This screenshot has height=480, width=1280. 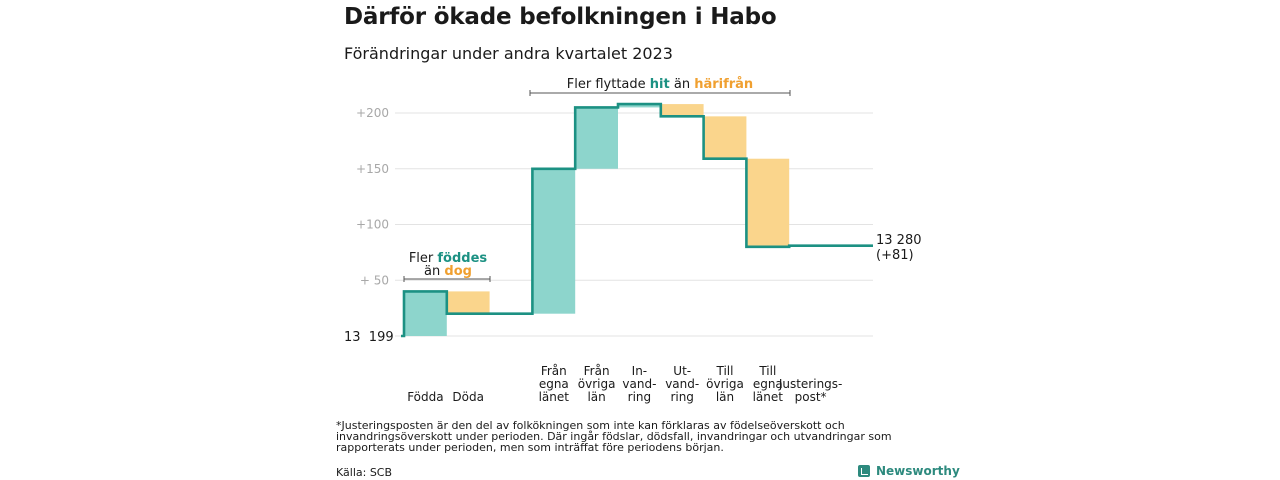 What do you see at coordinates (372, 113) in the screenshot?
I see `y-tick-label: +200` at bounding box center [372, 113].